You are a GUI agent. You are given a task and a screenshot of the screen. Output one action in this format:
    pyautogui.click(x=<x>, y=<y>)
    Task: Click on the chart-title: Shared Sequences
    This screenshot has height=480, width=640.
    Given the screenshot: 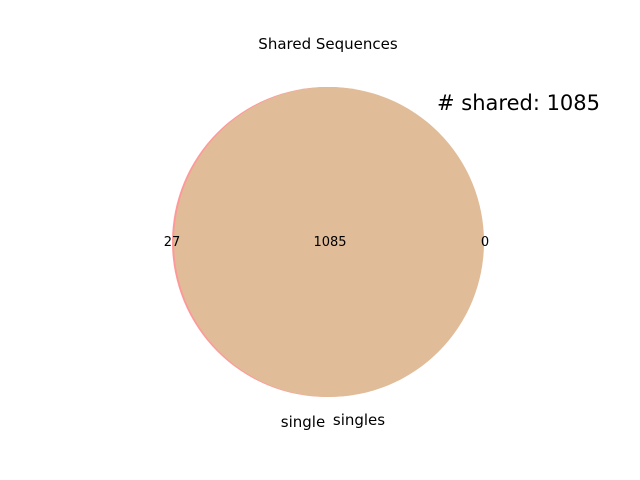 What is the action you would take?
    pyautogui.click(x=328, y=44)
    